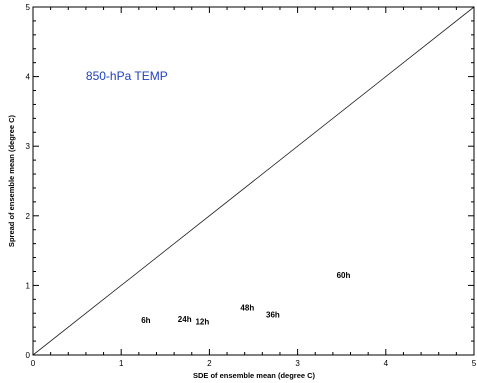 The image size is (477, 383). What do you see at coordinates (254, 375) in the screenshot?
I see `x-axis-label: SDE of ensemble mean (degree C)` at bounding box center [254, 375].